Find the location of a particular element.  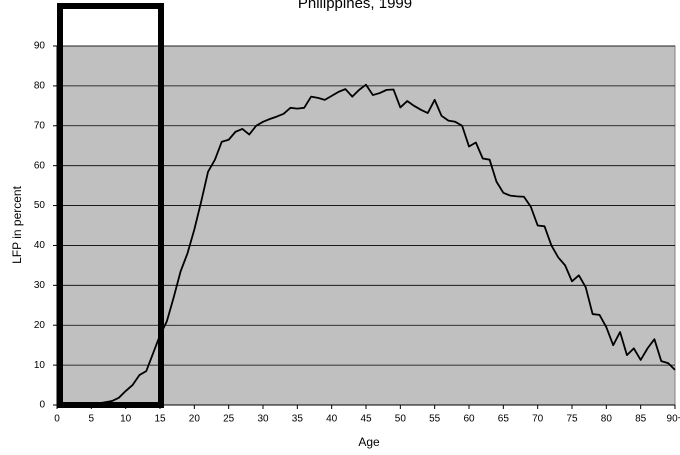

x-axis-label: Age is located at coordinates (369, 442).